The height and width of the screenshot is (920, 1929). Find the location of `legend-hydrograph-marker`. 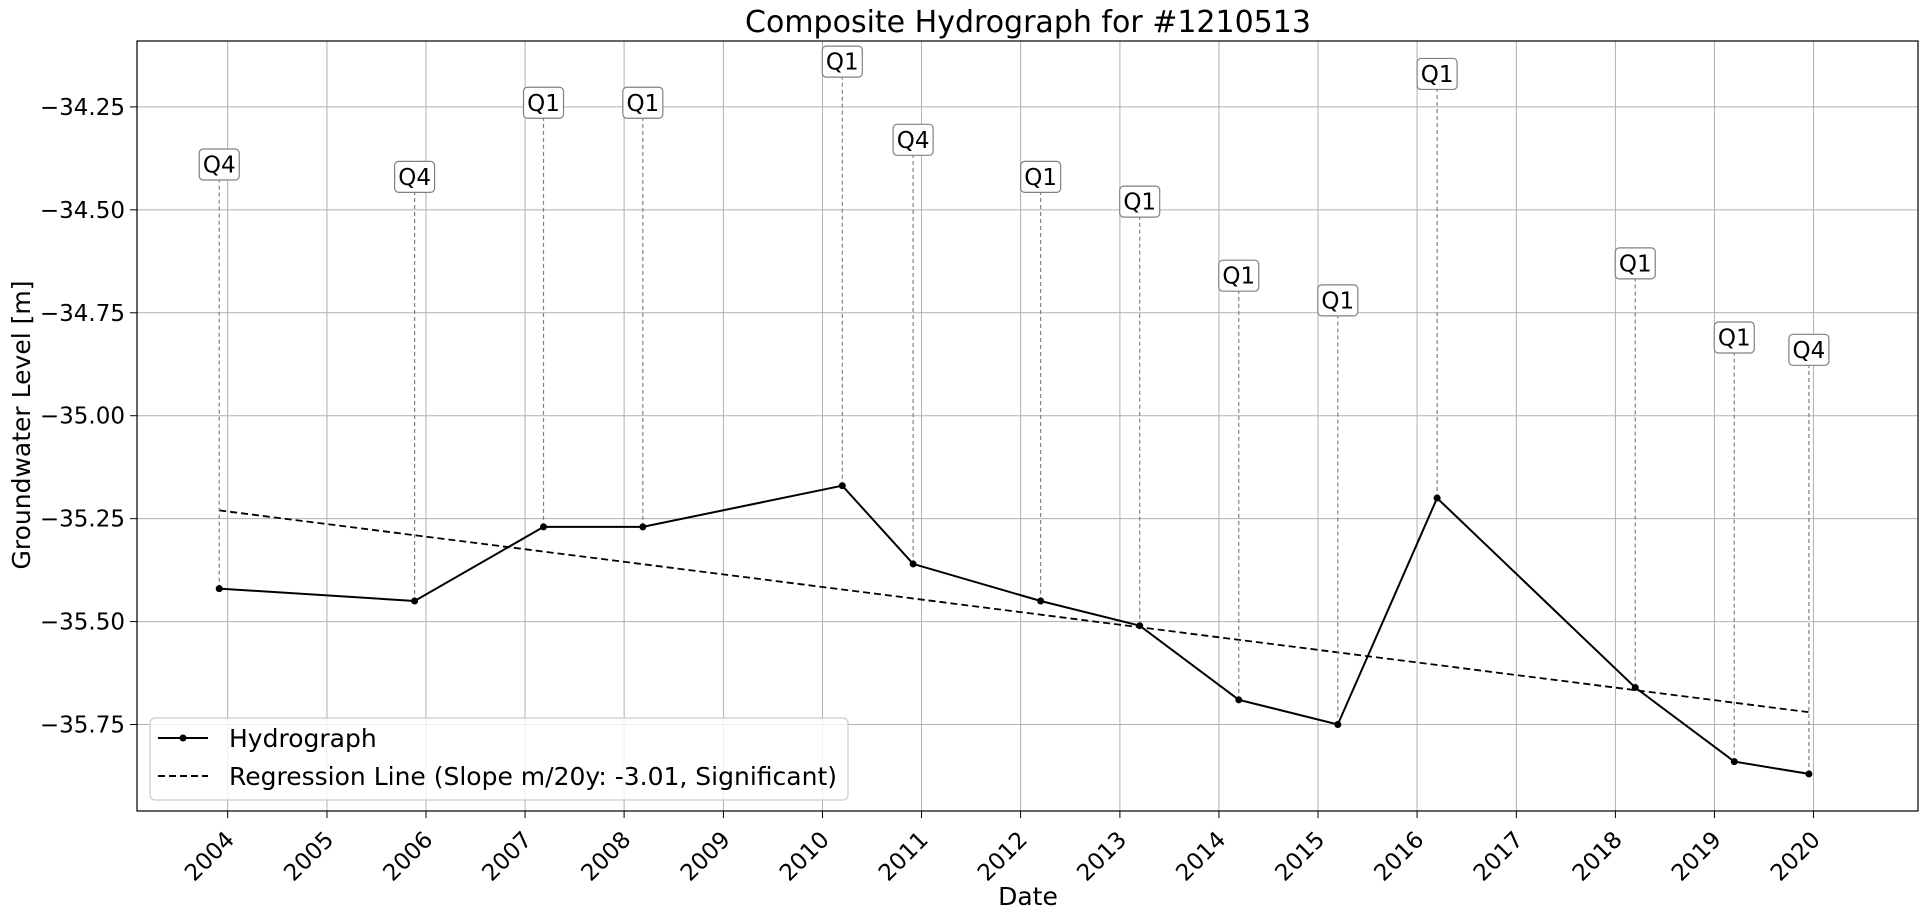

legend-hydrograph-marker is located at coordinates (183, 738).